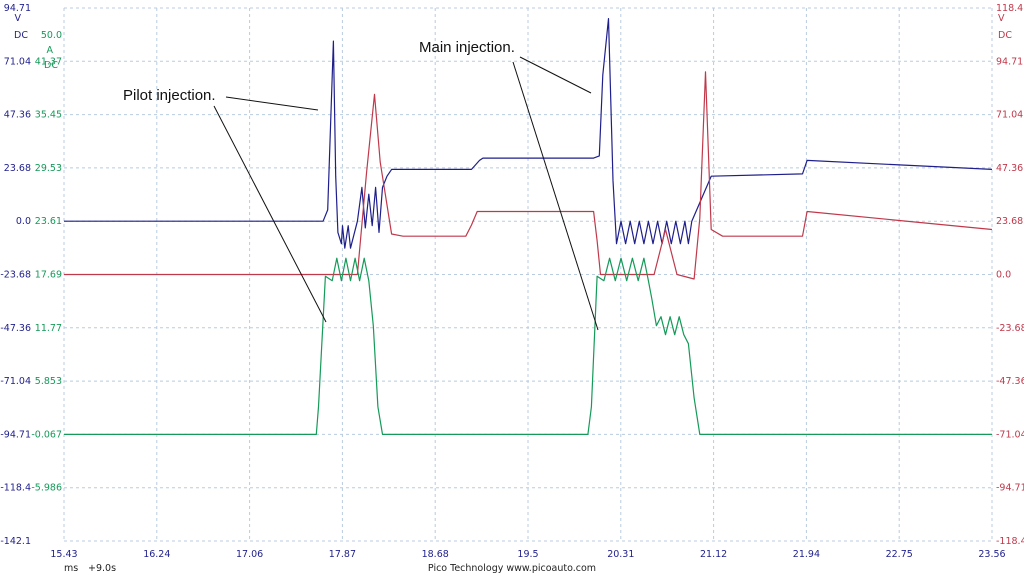  What do you see at coordinates (51, 35) in the screenshot?
I see `left-a-scale-top: 50.0` at bounding box center [51, 35].